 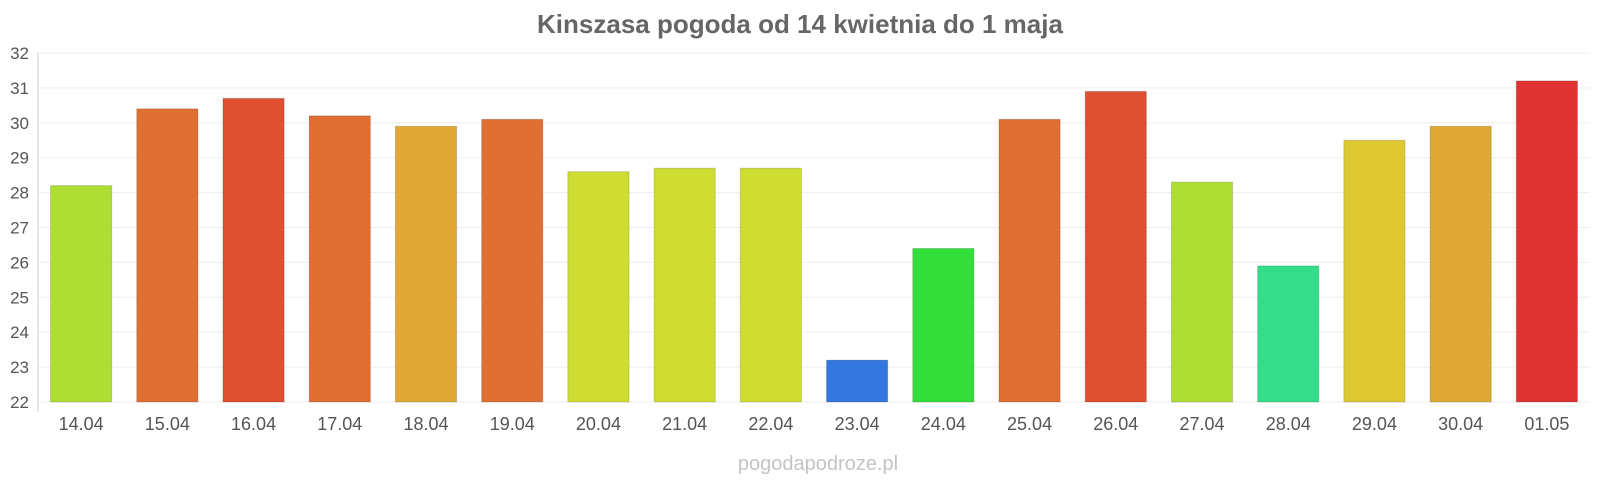 What do you see at coordinates (339, 424) in the screenshot?
I see `x-tick-label: 17.04` at bounding box center [339, 424].